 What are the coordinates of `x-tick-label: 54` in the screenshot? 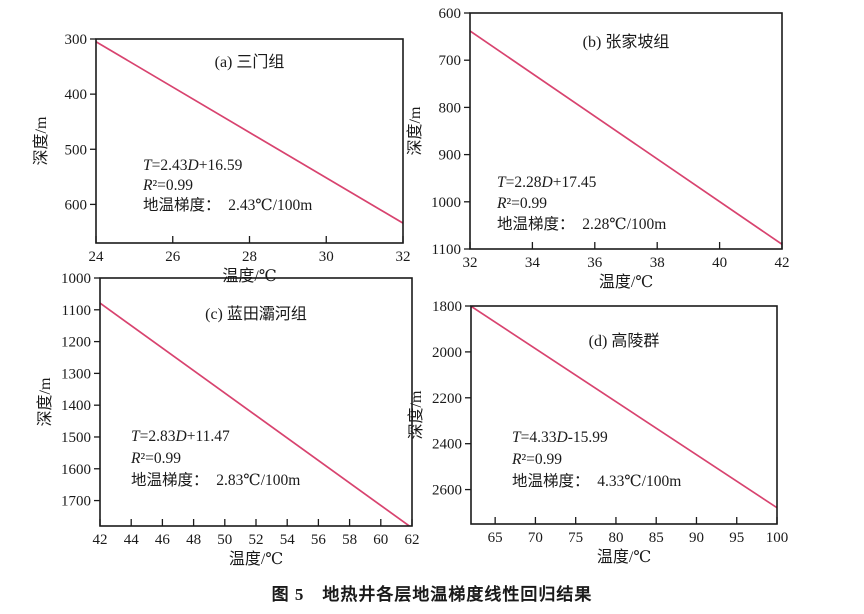 It's located at (288, 540).